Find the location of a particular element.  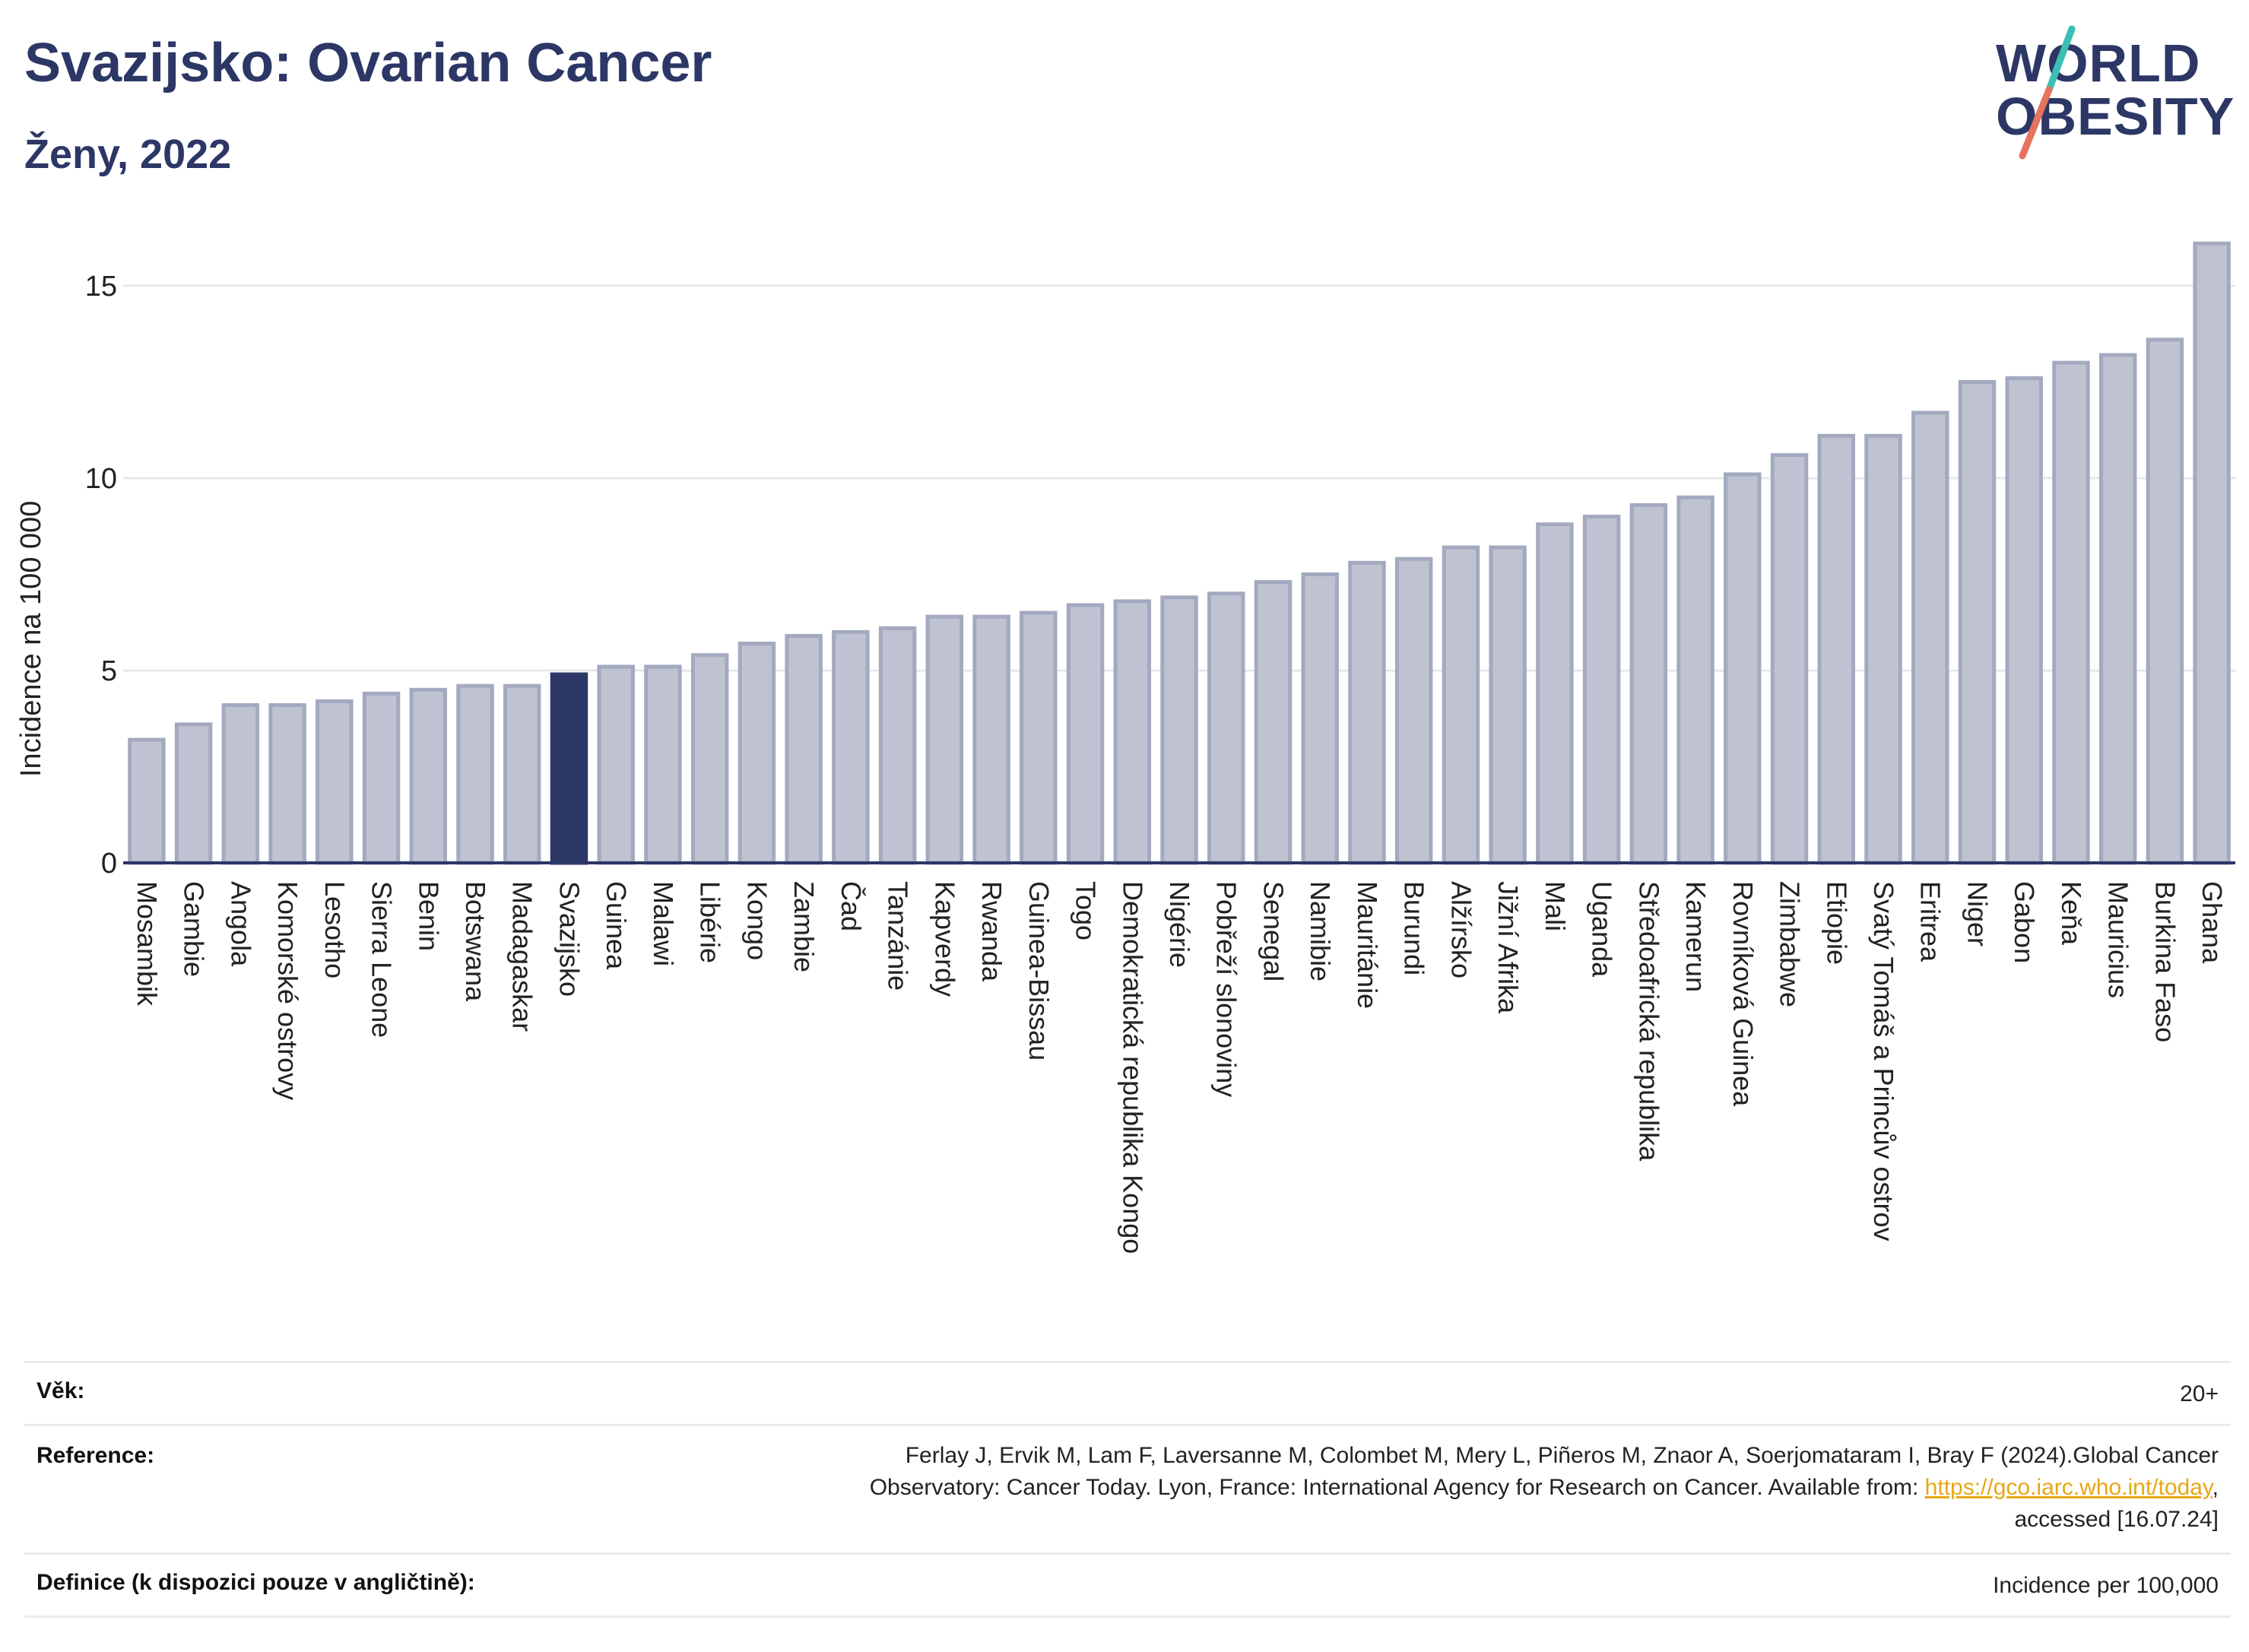

x-tick-label: Benin is located at coordinates (428, 916).